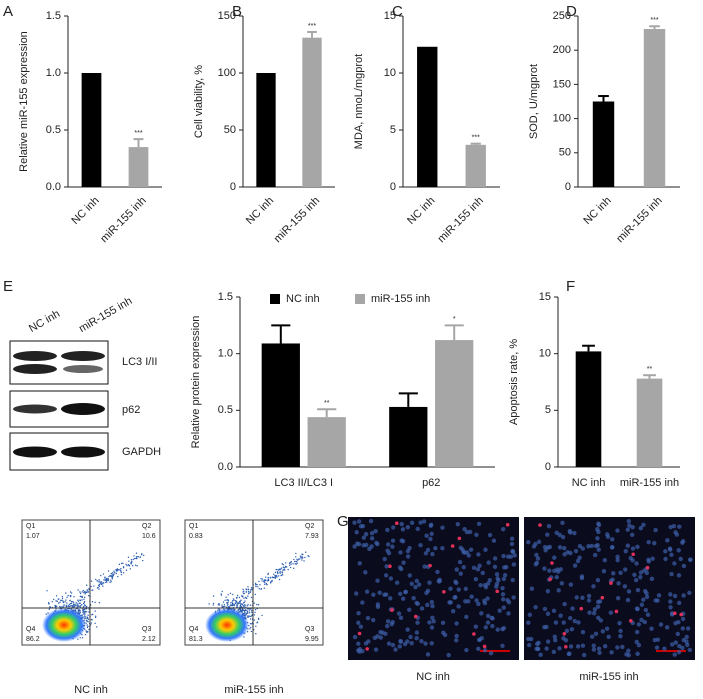 The width and height of the screenshot is (703, 699). What do you see at coordinates (562, 16) in the screenshot?
I see `y-tick-label: 250` at bounding box center [562, 16].